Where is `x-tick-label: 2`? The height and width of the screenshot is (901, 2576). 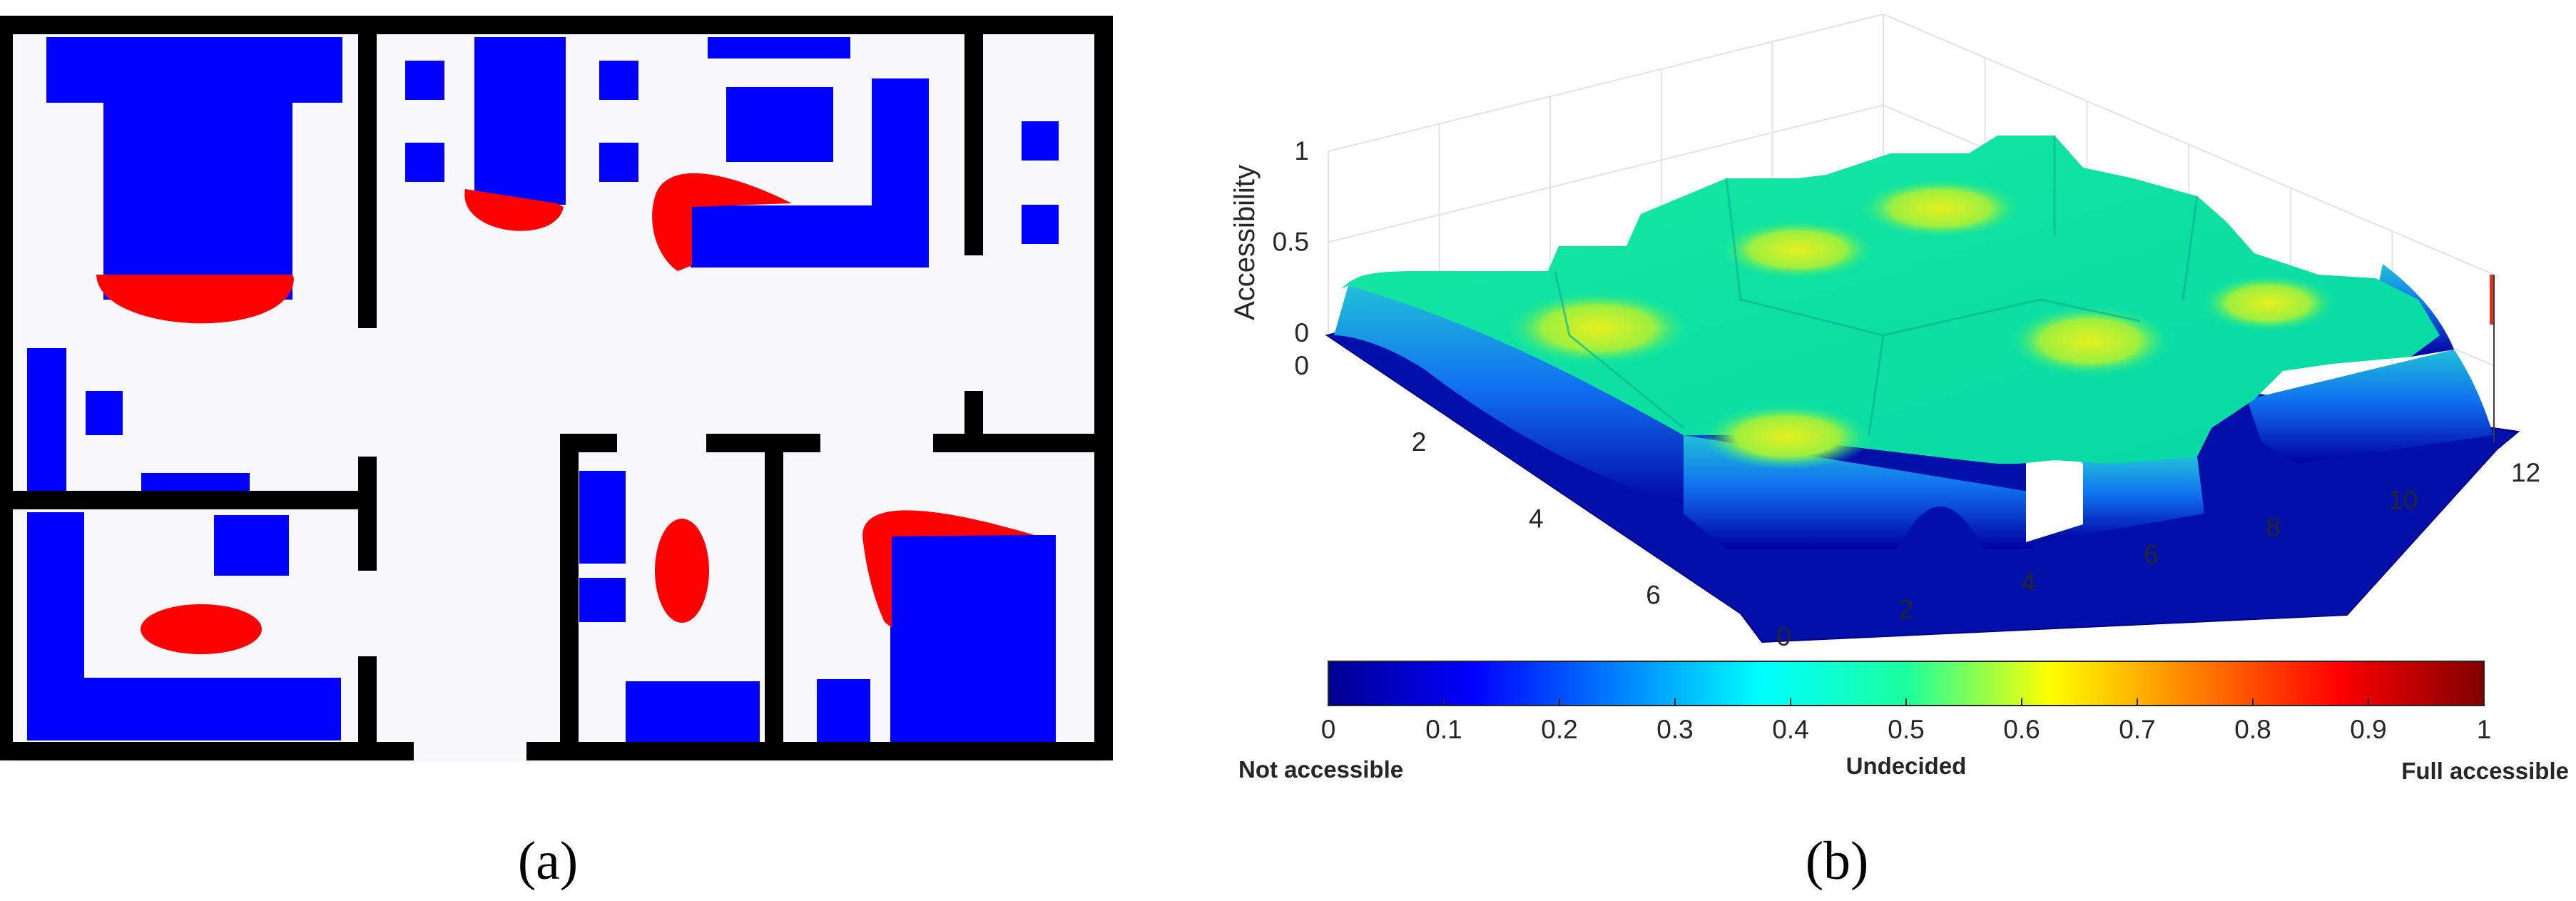 x-tick-label: 2 is located at coordinates (1906, 609).